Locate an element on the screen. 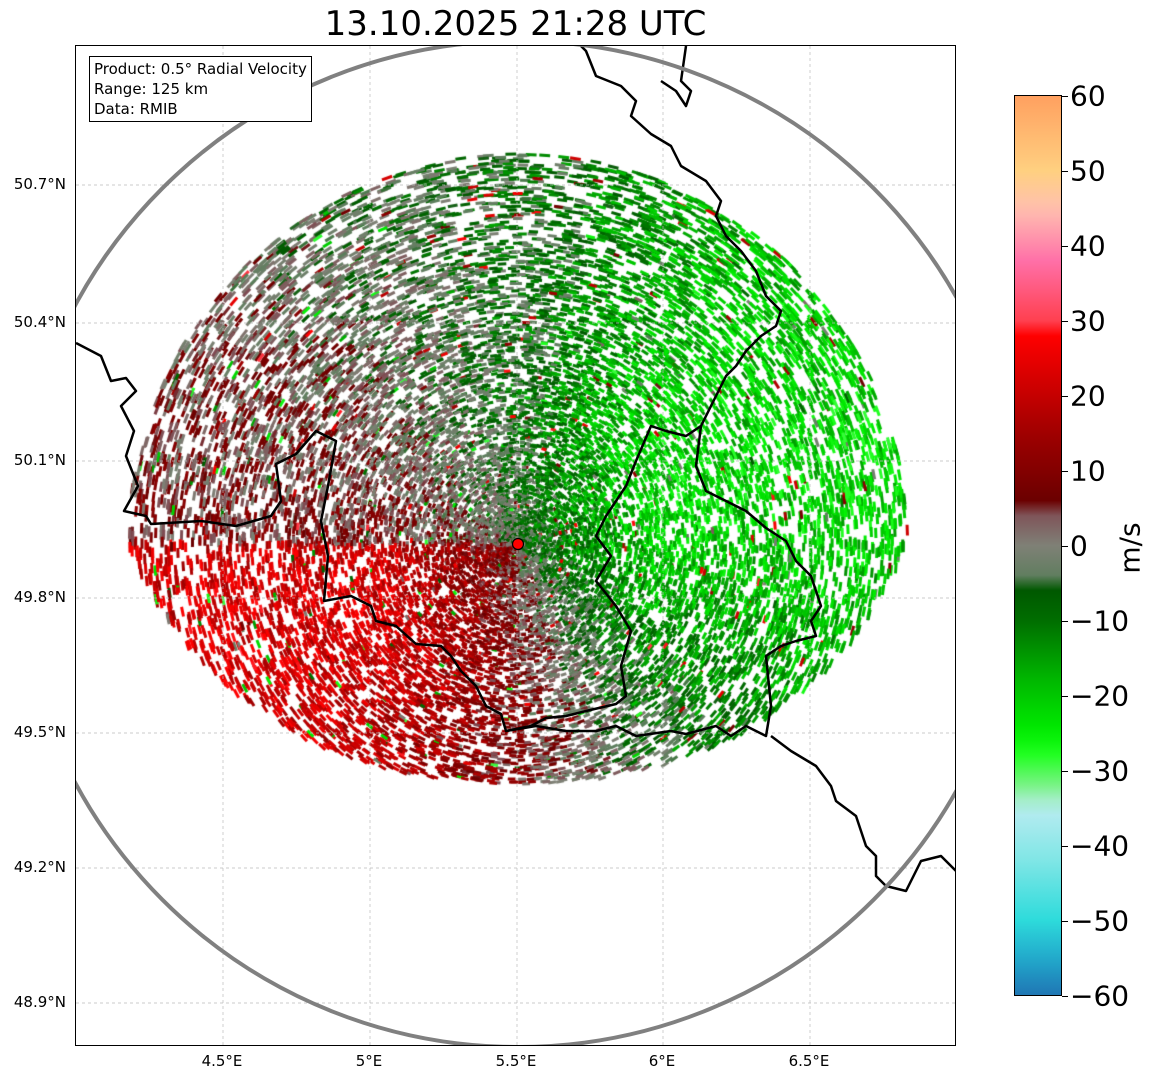  colorbar-tick-label: −10 is located at coordinates (1100, 621).